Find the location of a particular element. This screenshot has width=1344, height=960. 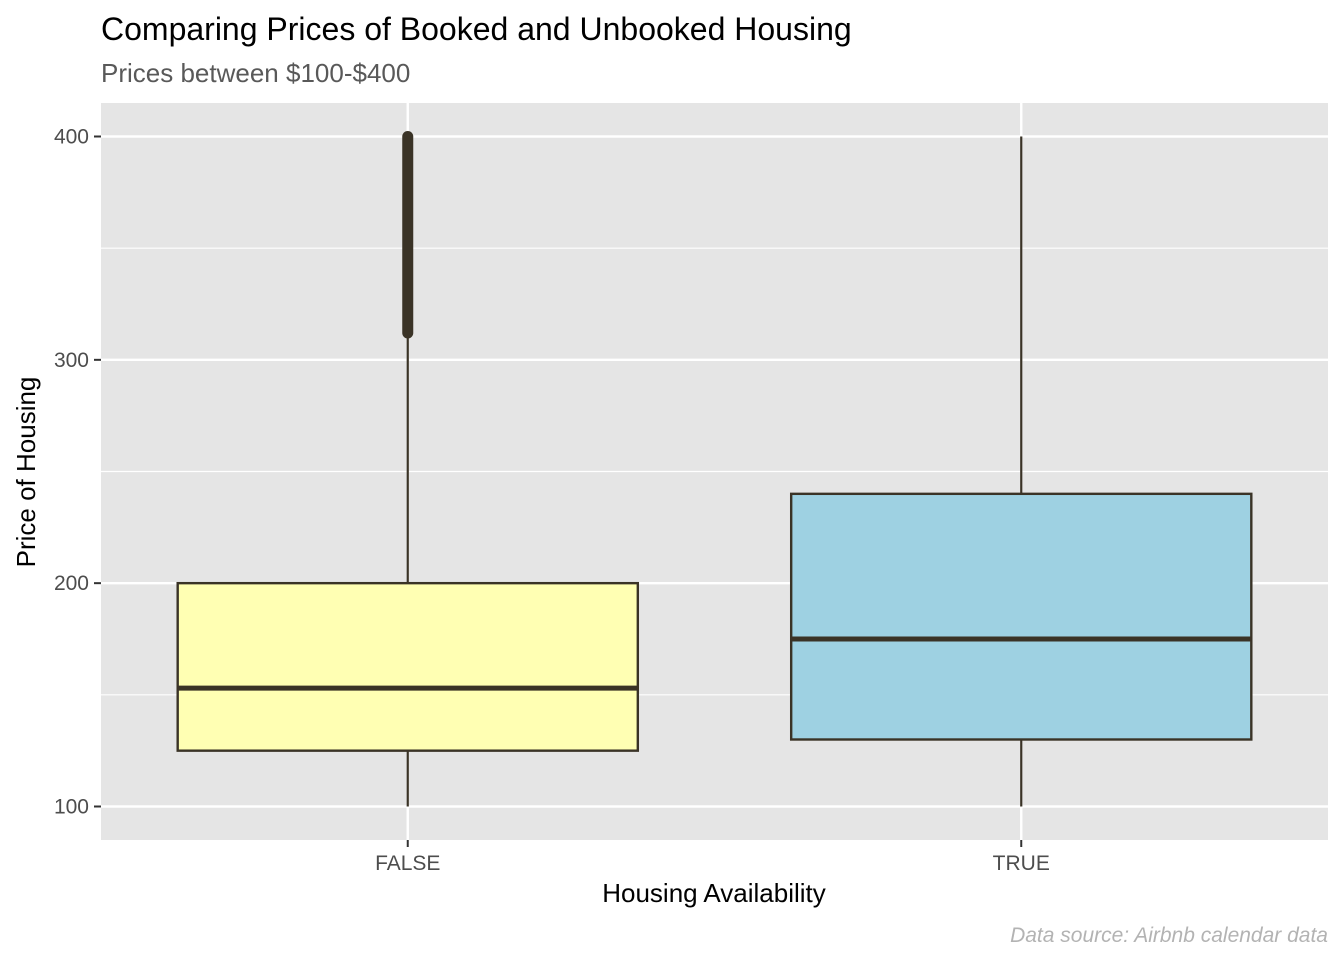

box-false is located at coordinates (408, 666).